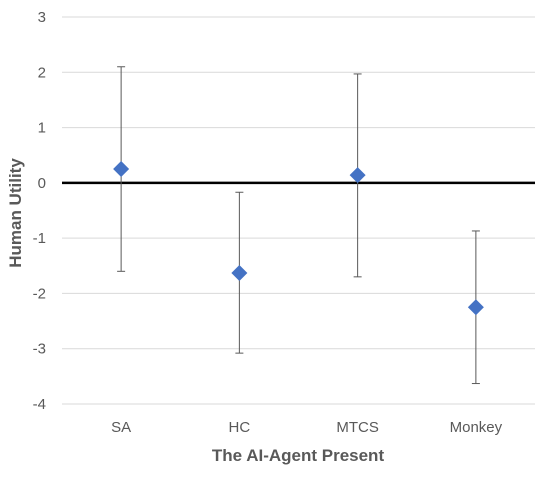  I want to click on x-tick-label: MTCS, so click(357, 427).